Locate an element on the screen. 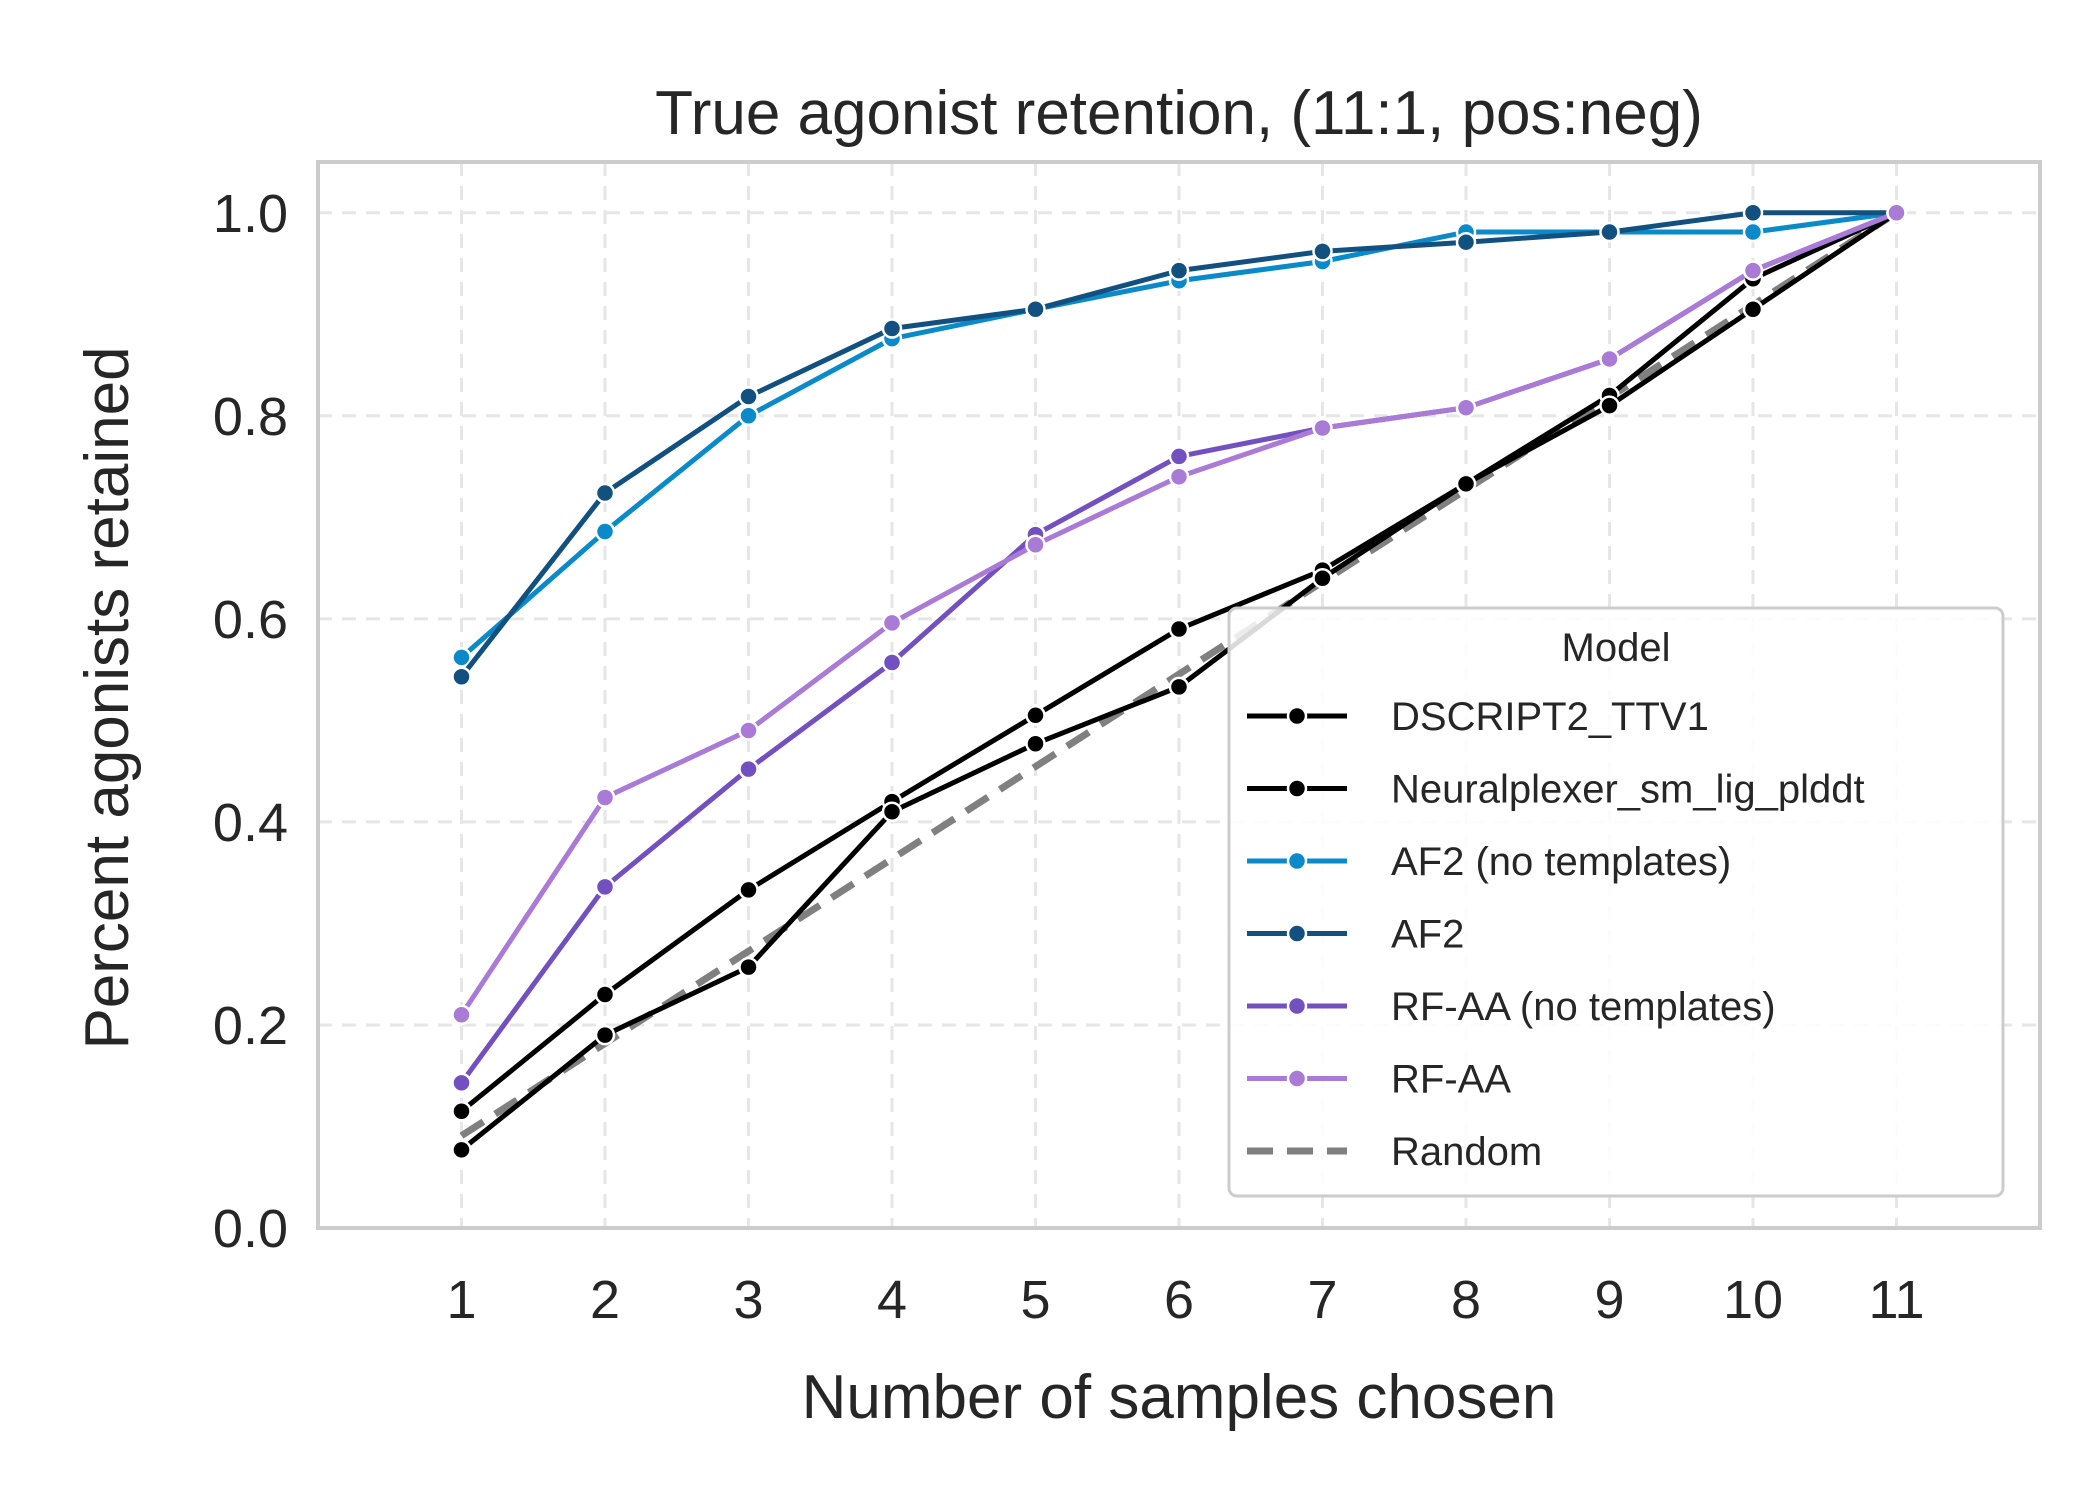  legend-item: RF-AA is located at coordinates (1379, 1080).